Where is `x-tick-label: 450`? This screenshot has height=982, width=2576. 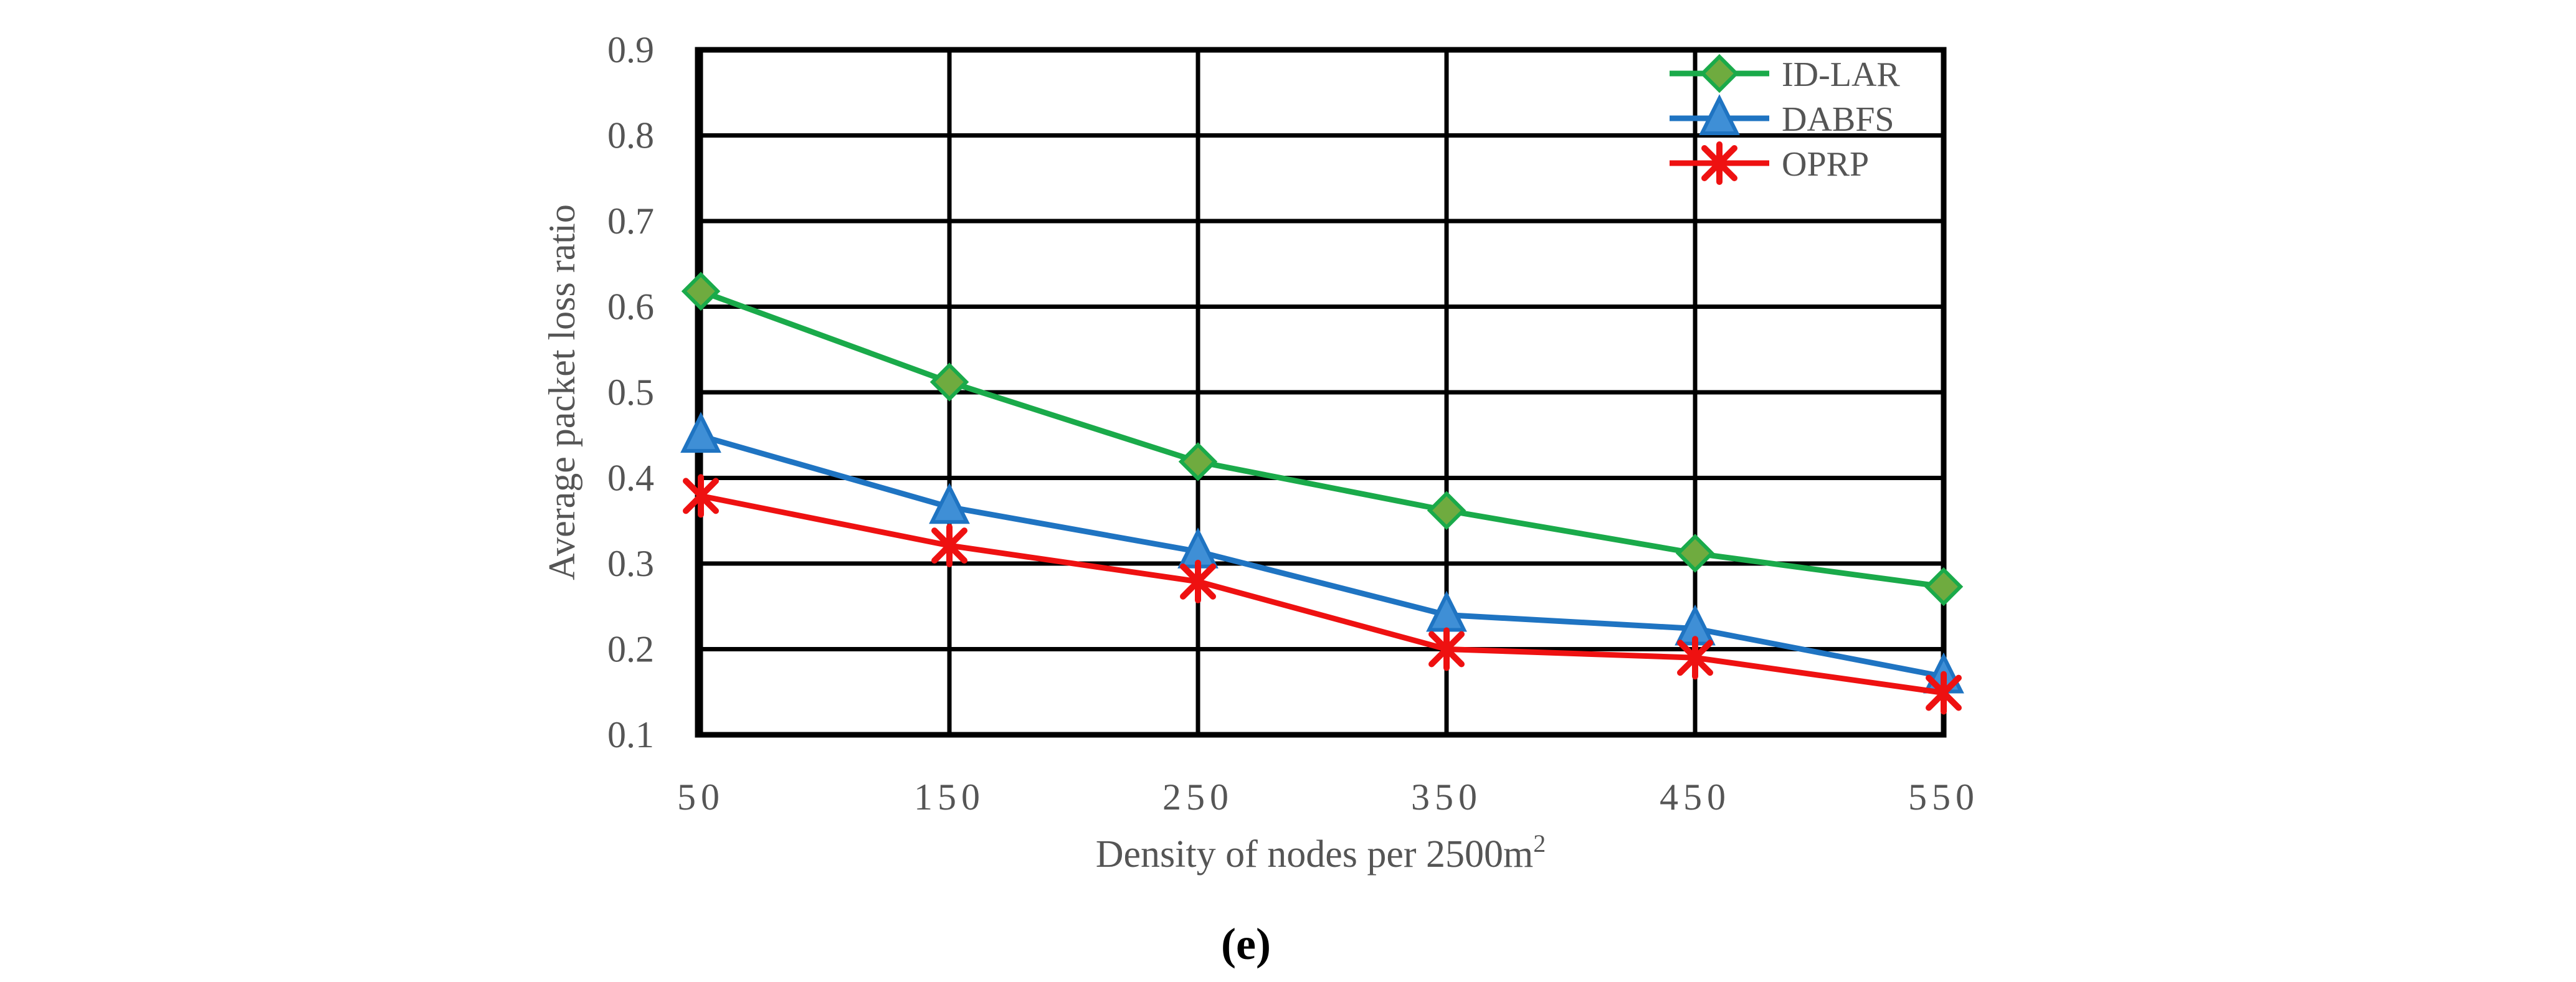 x-tick-label: 450 is located at coordinates (1696, 797).